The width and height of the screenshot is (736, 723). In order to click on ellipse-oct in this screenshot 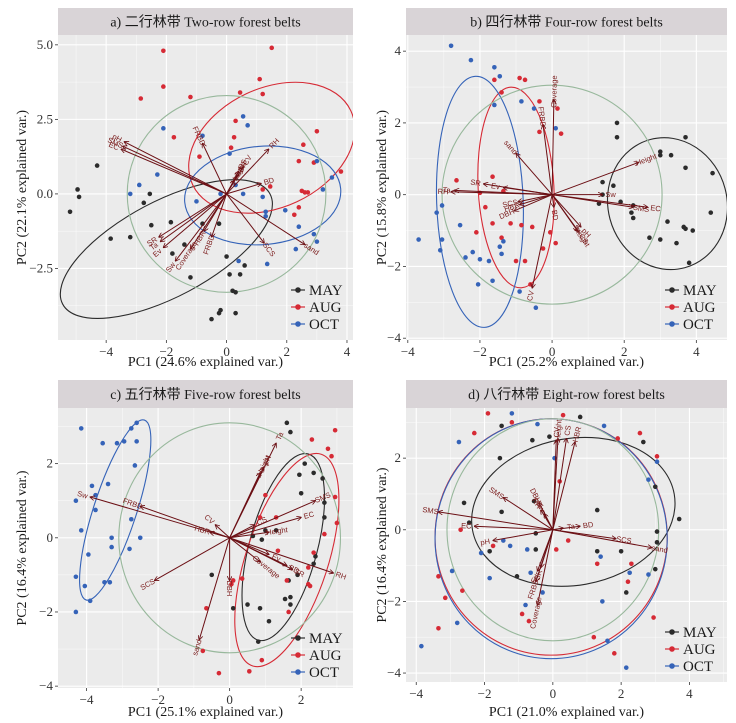, I will do `click(115, 510)`.